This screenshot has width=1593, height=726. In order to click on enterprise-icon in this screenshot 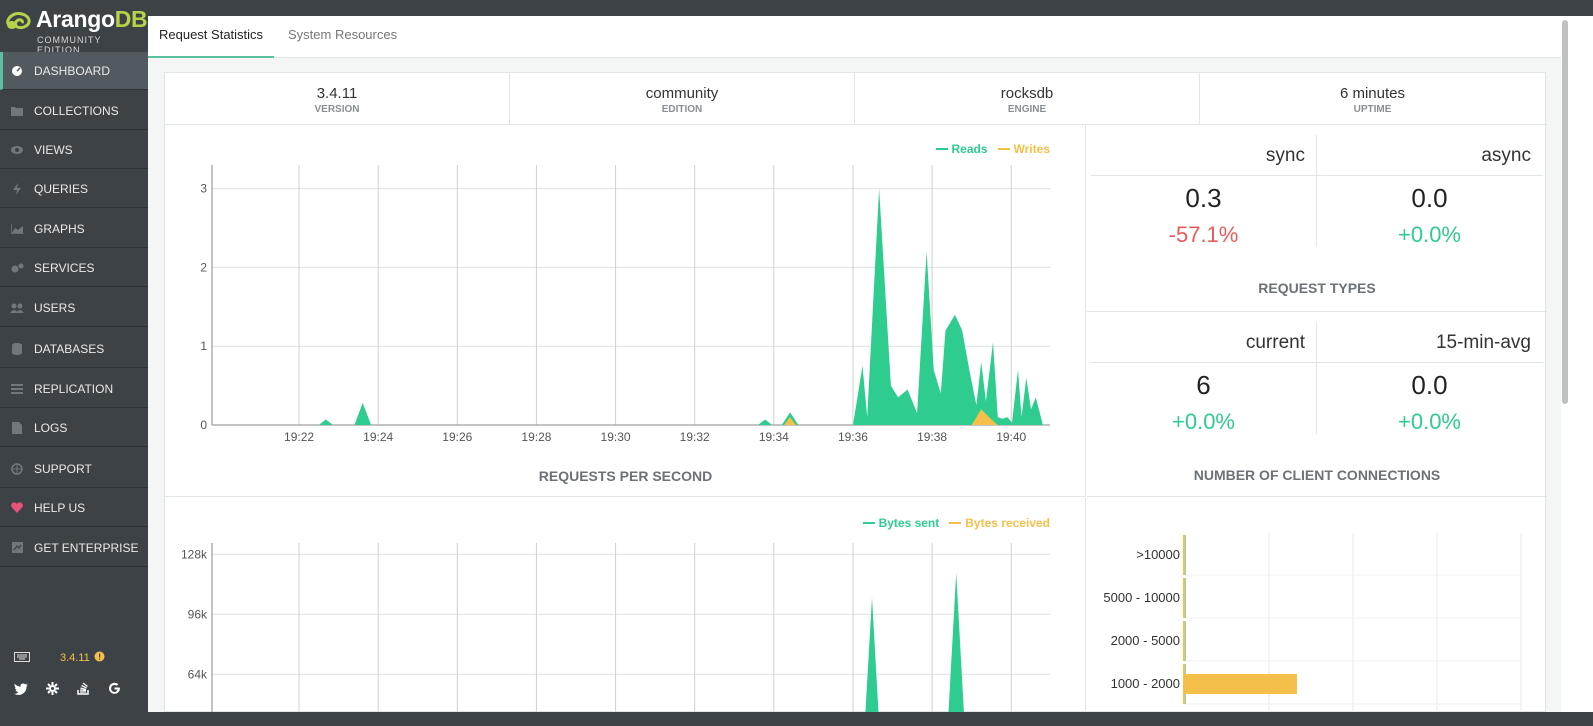, I will do `click(17, 548)`.